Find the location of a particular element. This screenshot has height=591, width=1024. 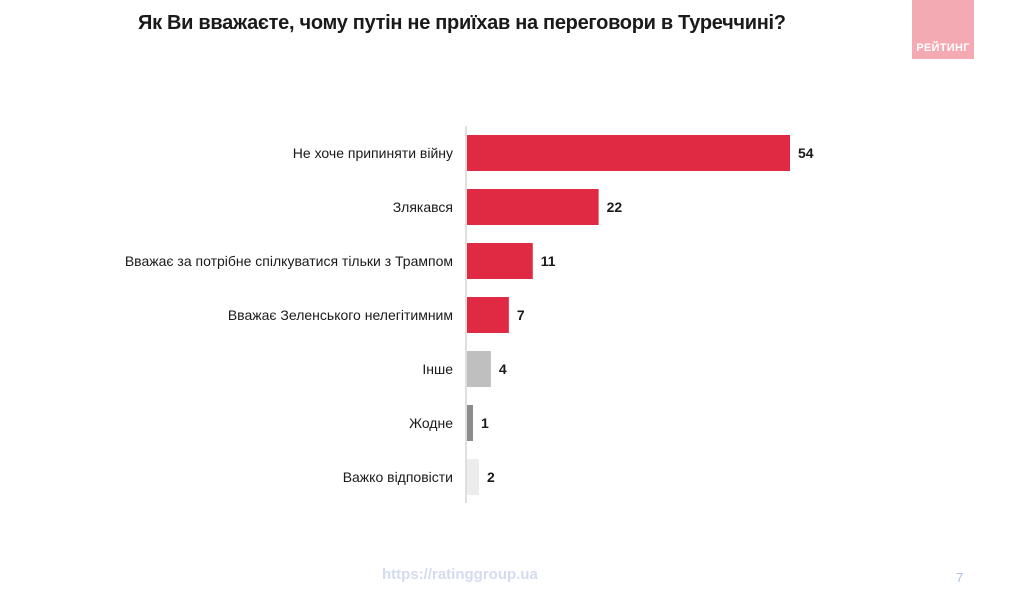

page-number: 7 is located at coordinates (960, 577).